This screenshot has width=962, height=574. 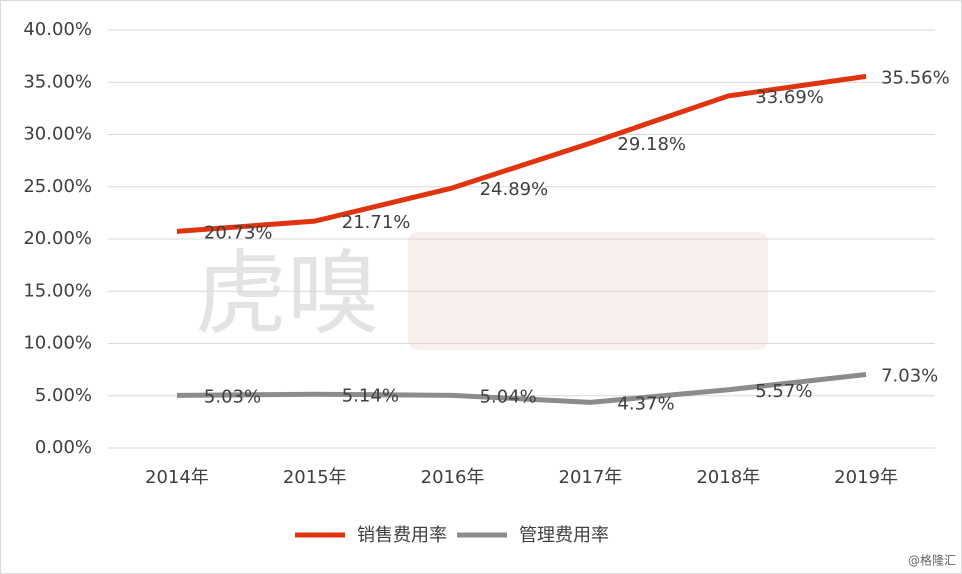 What do you see at coordinates (514, 189) in the screenshot?
I see `data-label: 24.89%` at bounding box center [514, 189].